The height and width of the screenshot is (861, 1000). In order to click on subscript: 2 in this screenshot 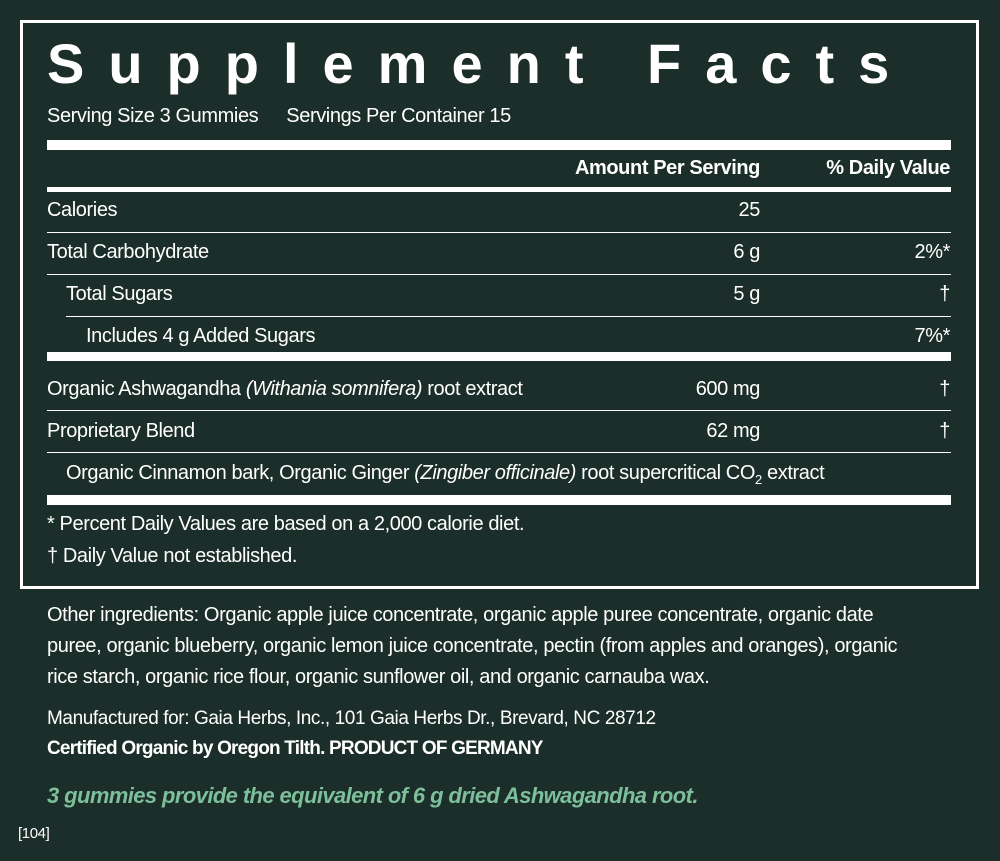, I will do `click(758, 479)`.